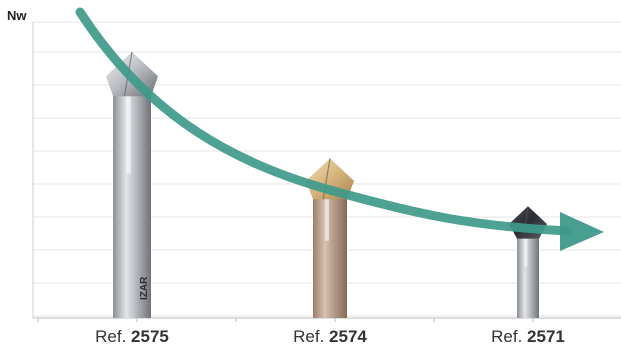 The image size is (621, 349). Describe the element at coordinates (582, 231) in the screenshot. I see `trend-arrow-head` at that location.